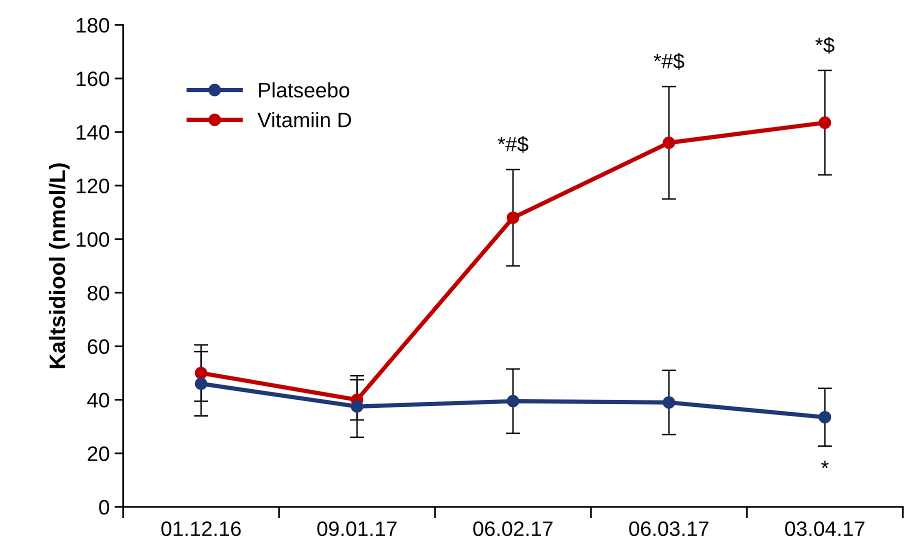 The image size is (912, 554). What do you see at coordinates (513, 528) in the screenshot?
I see `x-tick-label: 06.02.17` at bounding box center [513, 528].